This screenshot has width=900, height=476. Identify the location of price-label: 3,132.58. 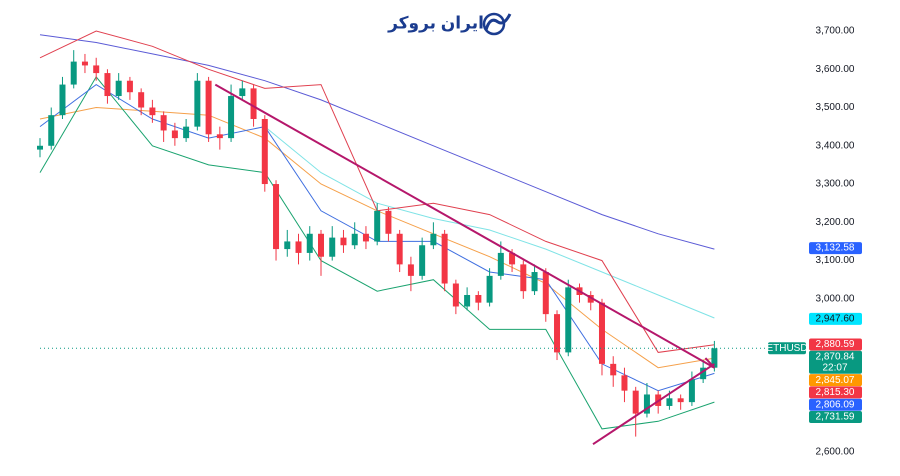
(835, 248).